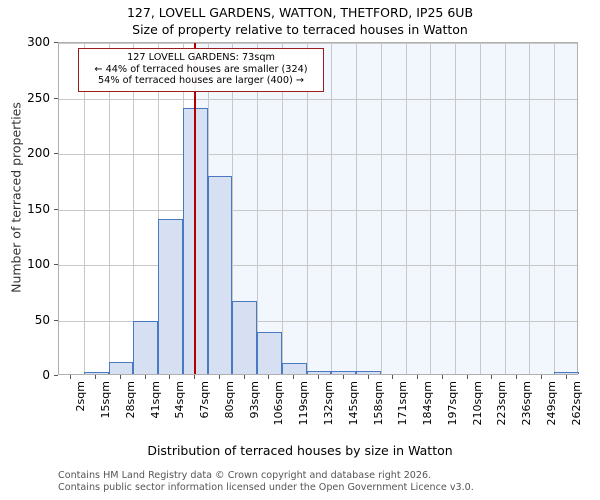 The height and width of the screenshot is (500, 600). What do you see at coordinates (195, 208) in the screenshot?
I see `property-size-marker-line` at bounding box center [195, 208].